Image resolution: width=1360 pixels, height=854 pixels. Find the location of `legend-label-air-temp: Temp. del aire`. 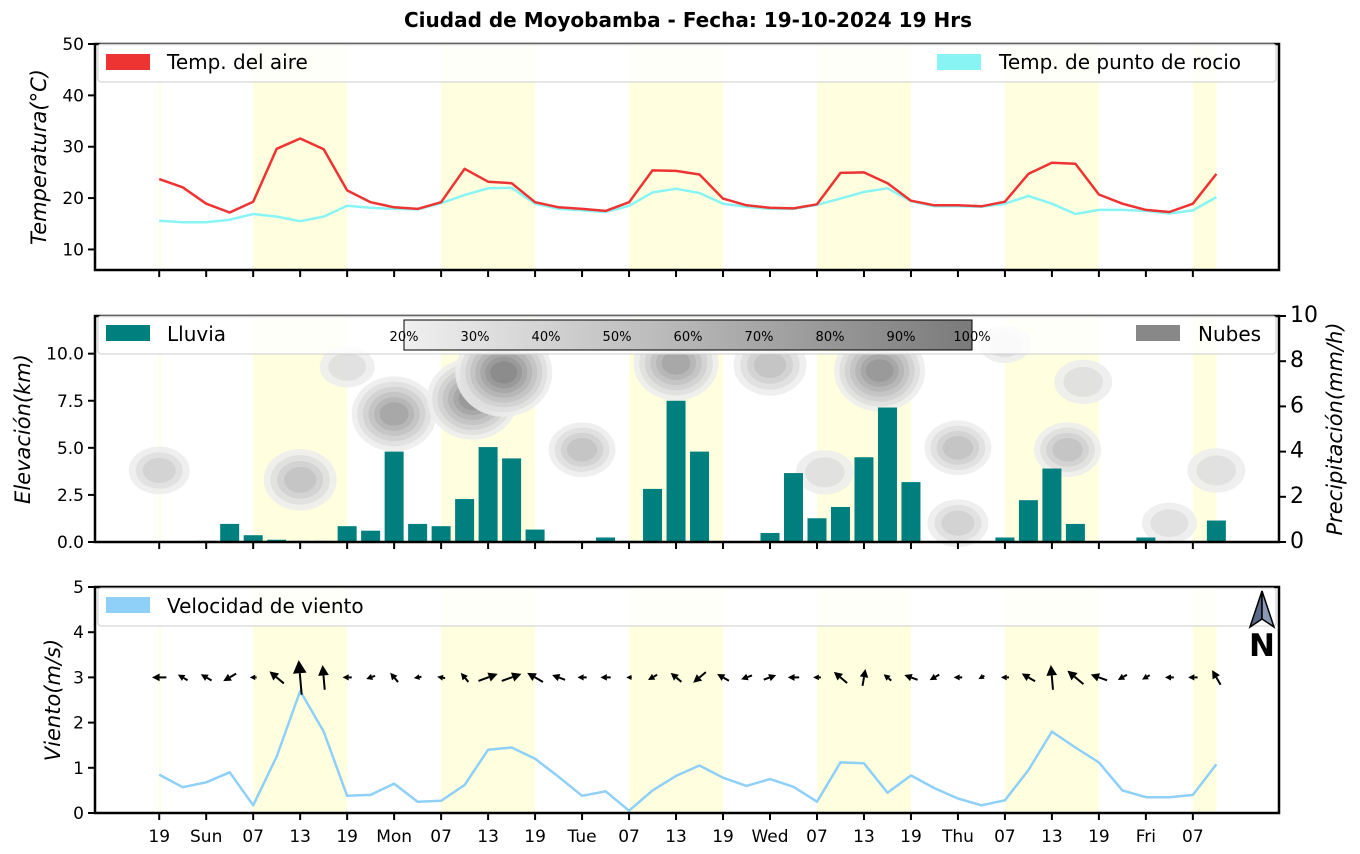

legend-label-air-temp: Temp. del aire is located at coordinates (237, 62).